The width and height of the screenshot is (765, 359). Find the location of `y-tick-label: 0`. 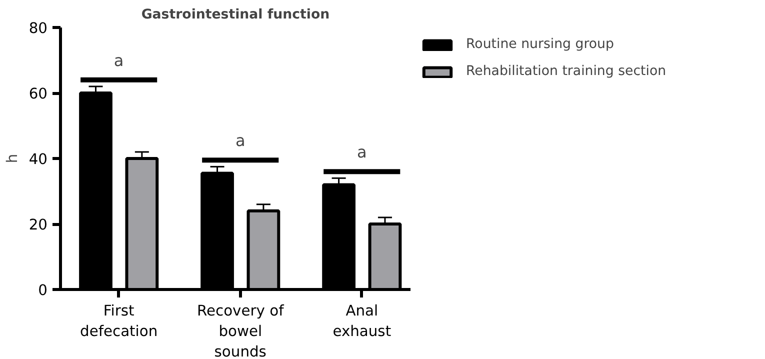

y-tick-label: 0 is located at coordinates (43, 290).